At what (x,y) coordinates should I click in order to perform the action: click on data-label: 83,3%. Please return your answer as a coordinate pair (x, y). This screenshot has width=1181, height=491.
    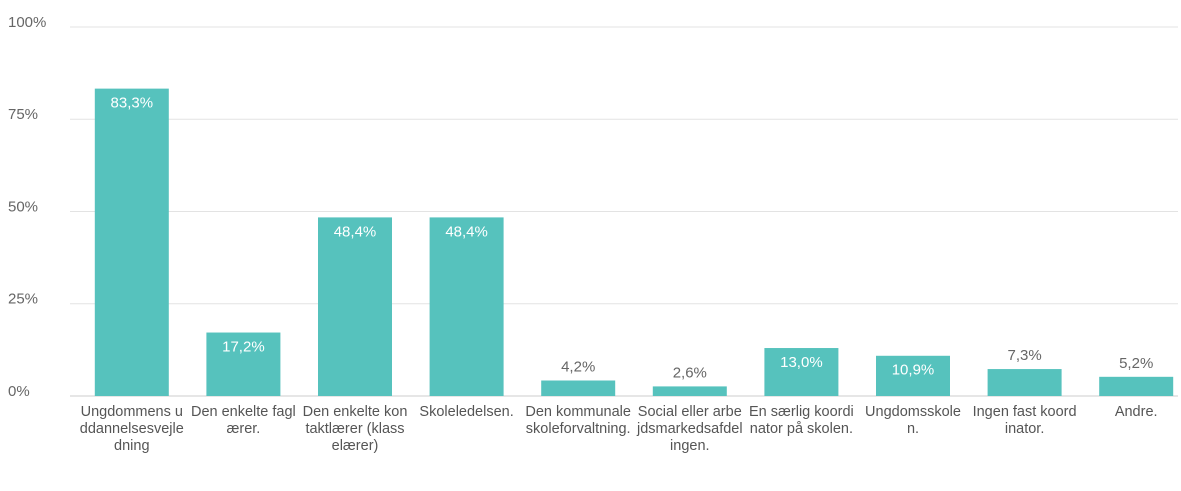
    Looking at the image, I should click on (132, 103).